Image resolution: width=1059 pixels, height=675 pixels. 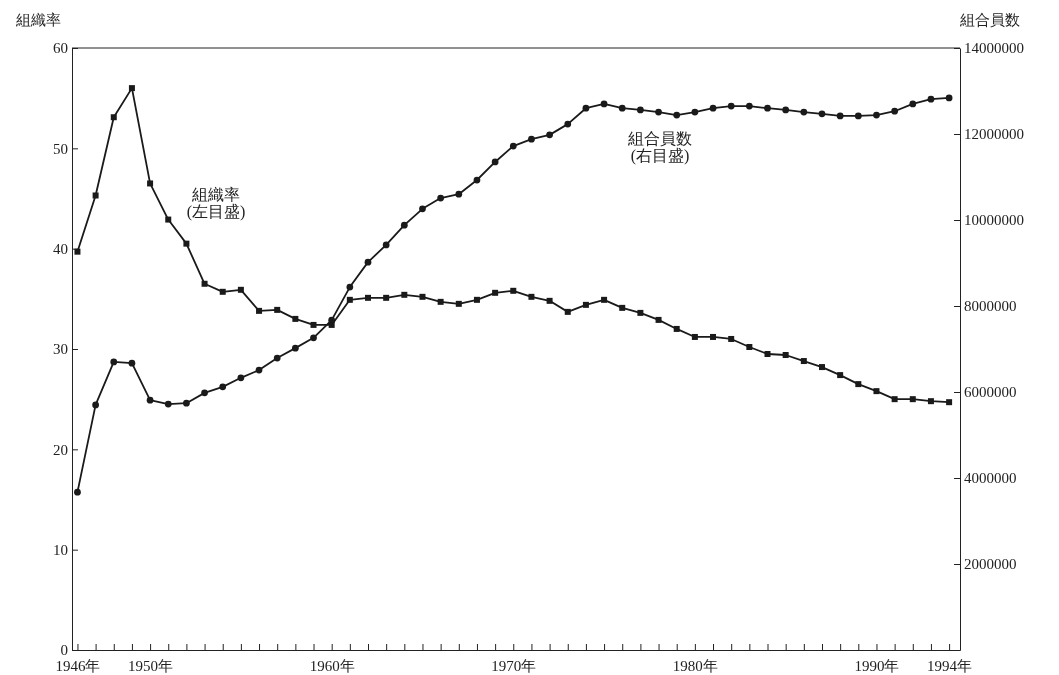 I want to click on y-tick-label: 0, so click(x=64, y=650).